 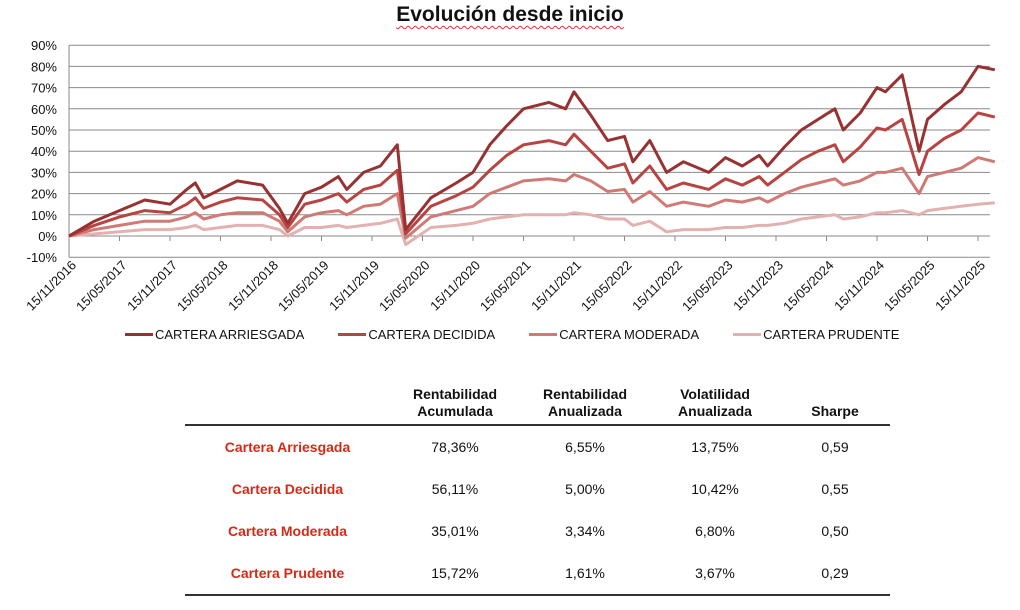 I want to click on column-header: Sharpe, so click(x=835, y=406).